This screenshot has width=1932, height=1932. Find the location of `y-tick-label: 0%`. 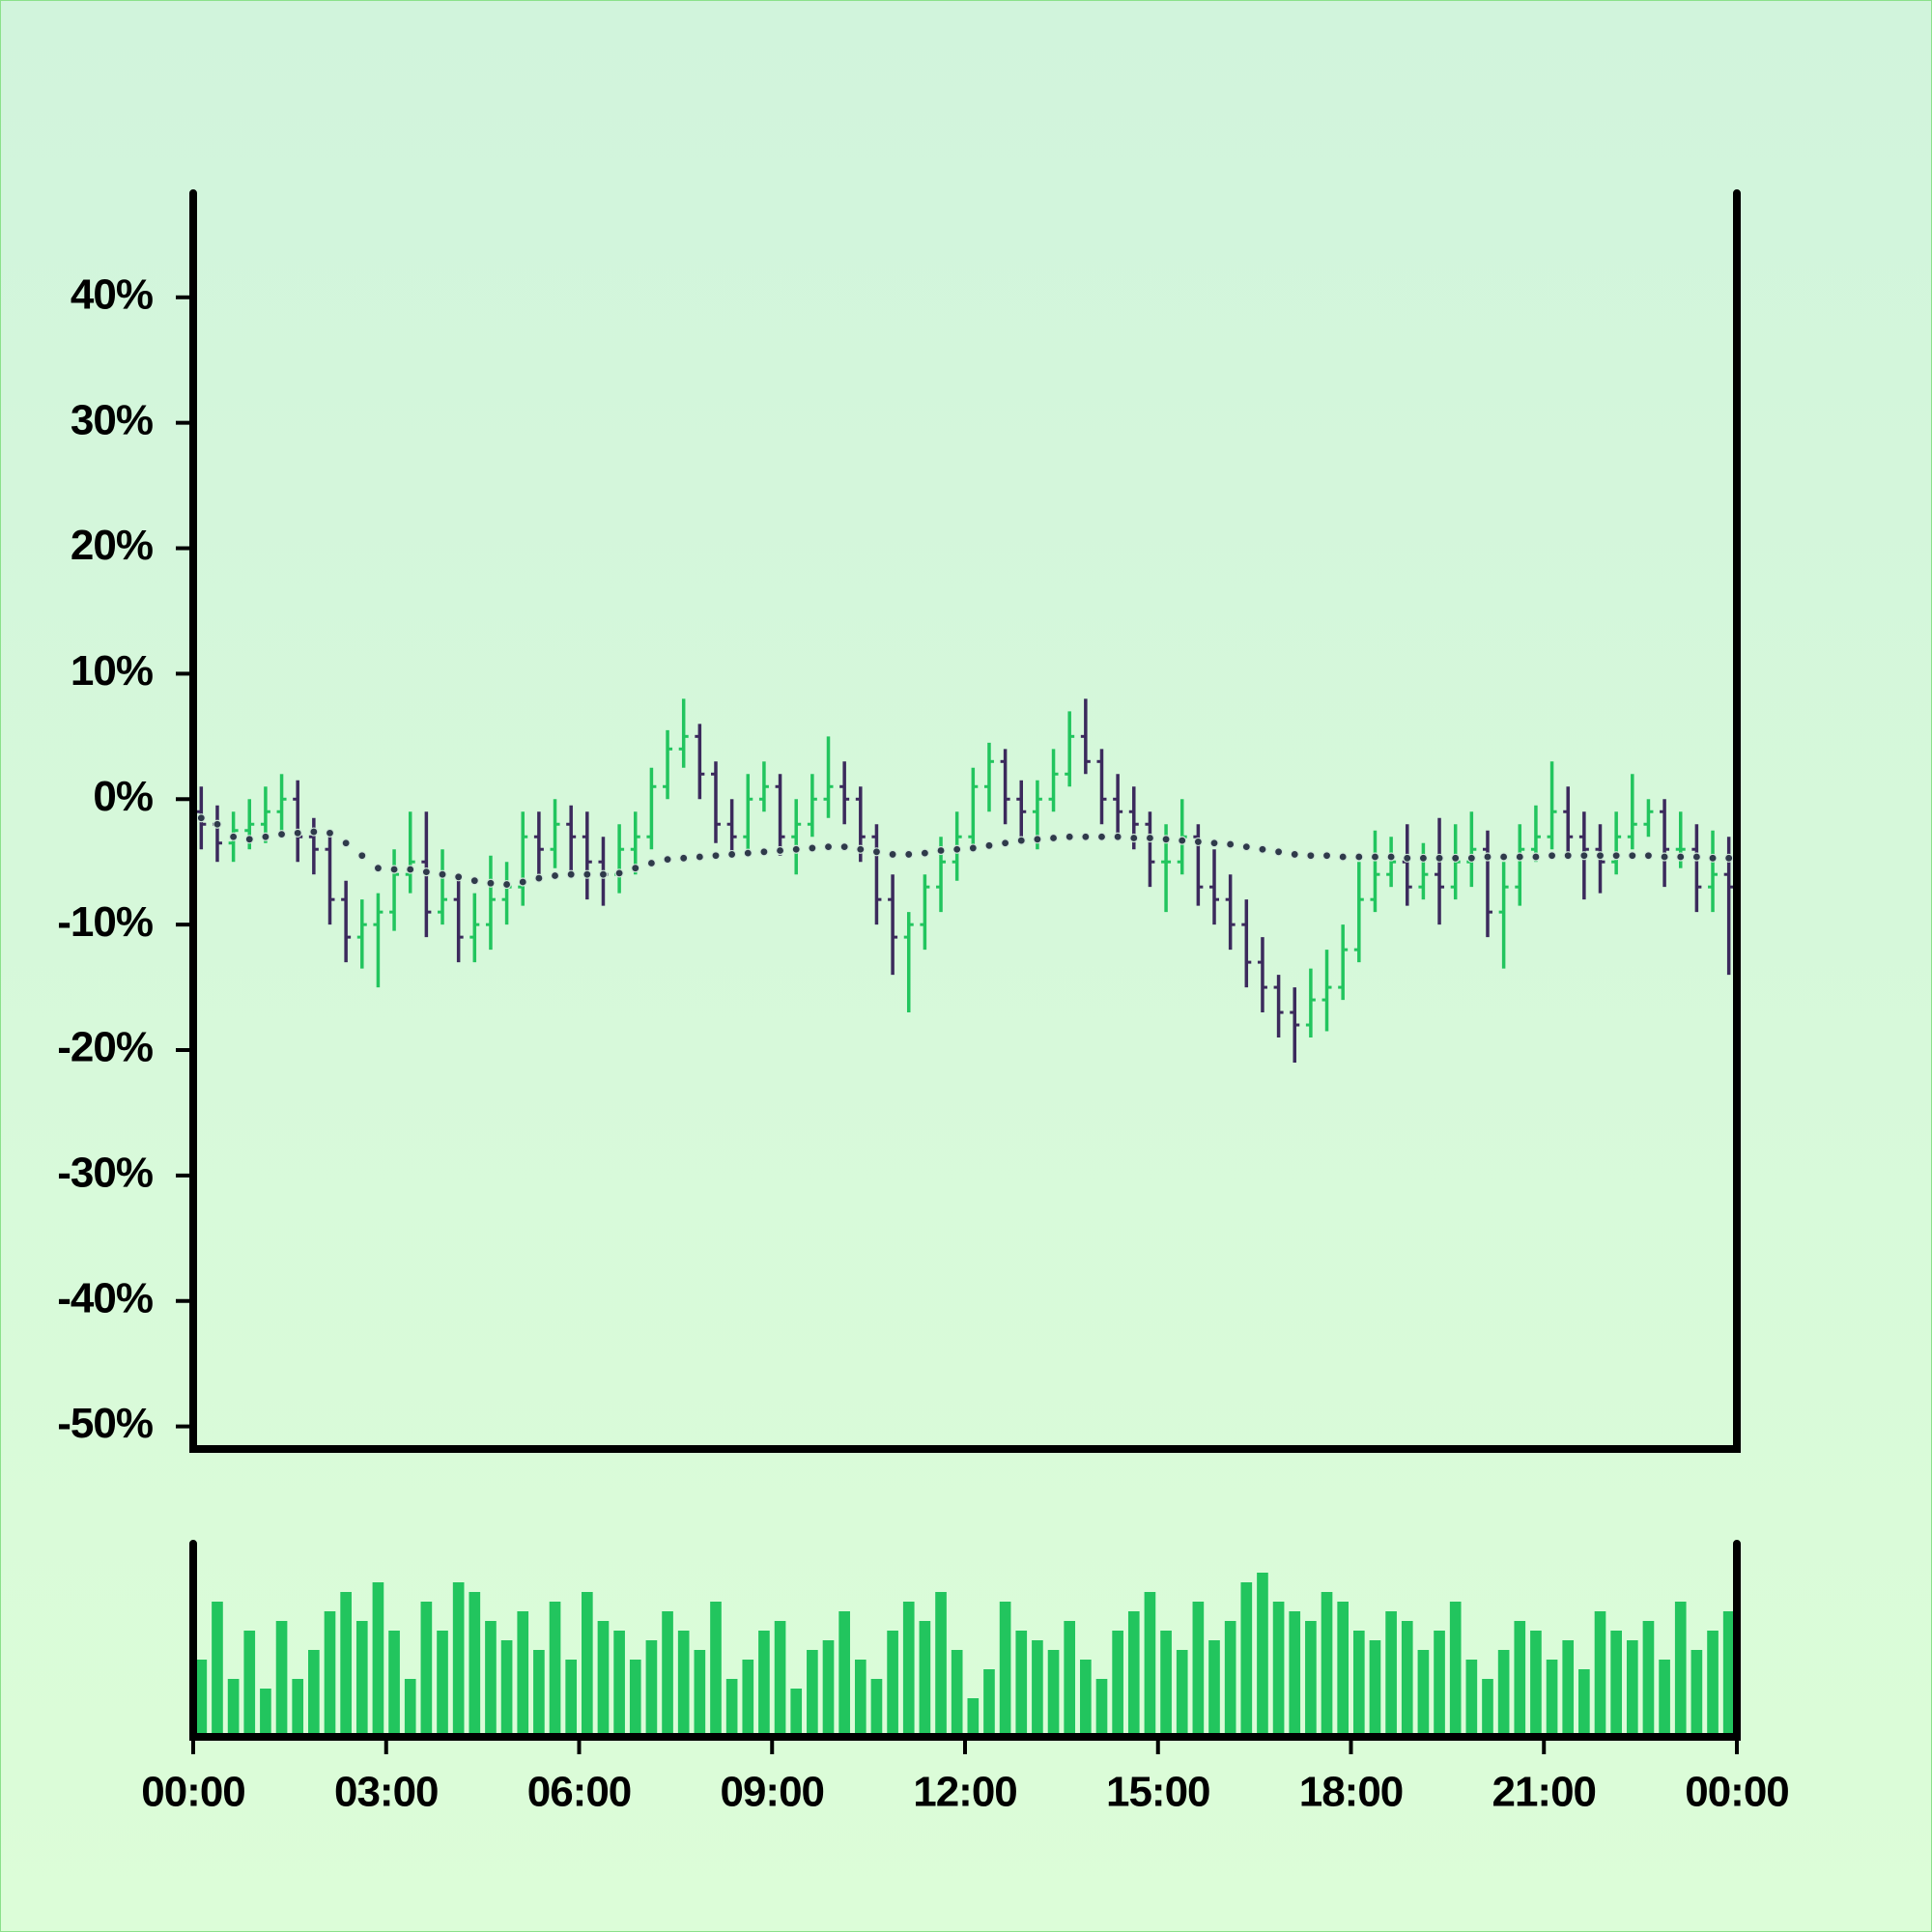

y-tick-label: 0% is located at coordinates (123, 796).